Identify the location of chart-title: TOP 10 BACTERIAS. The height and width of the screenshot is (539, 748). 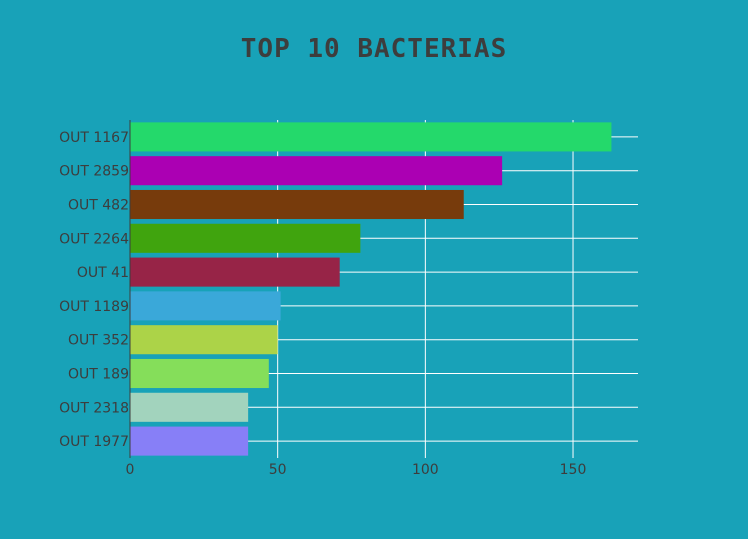
(374, 49).